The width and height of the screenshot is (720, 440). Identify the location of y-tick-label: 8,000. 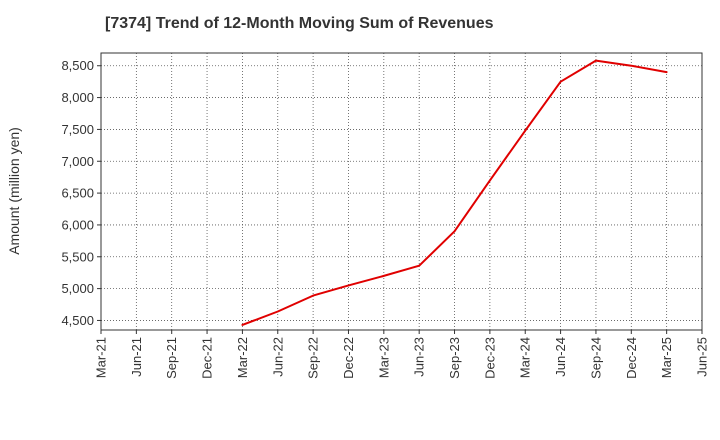
(77, 97).